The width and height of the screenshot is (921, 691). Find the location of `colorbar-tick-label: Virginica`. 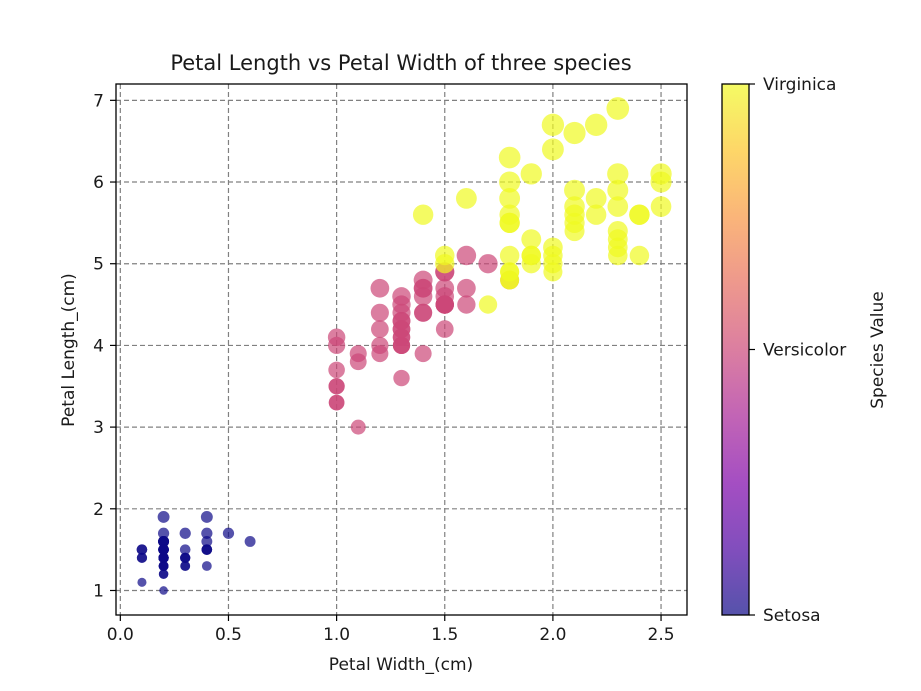

colorbar-tick-label: Virginica is located at coordinates (799, 85).